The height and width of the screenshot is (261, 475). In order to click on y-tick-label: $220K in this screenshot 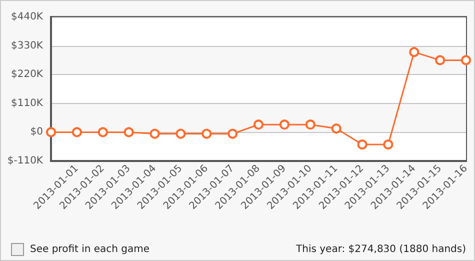, I will do `click(27, 74)`.